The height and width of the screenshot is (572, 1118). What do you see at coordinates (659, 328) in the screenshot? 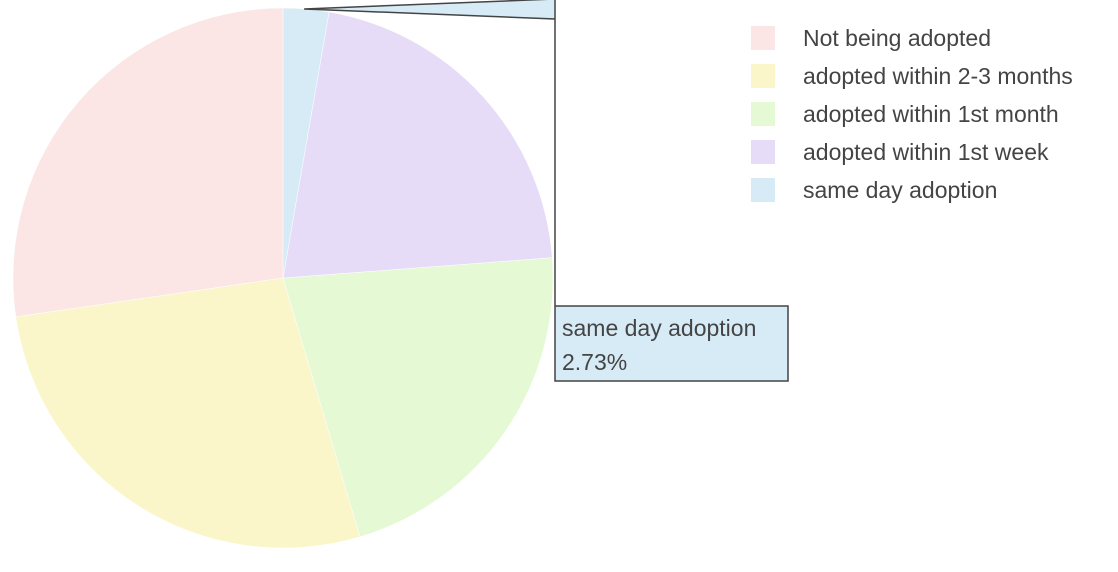
I see `tooltip-label: same day adoption` at bounding box center [659, 328].